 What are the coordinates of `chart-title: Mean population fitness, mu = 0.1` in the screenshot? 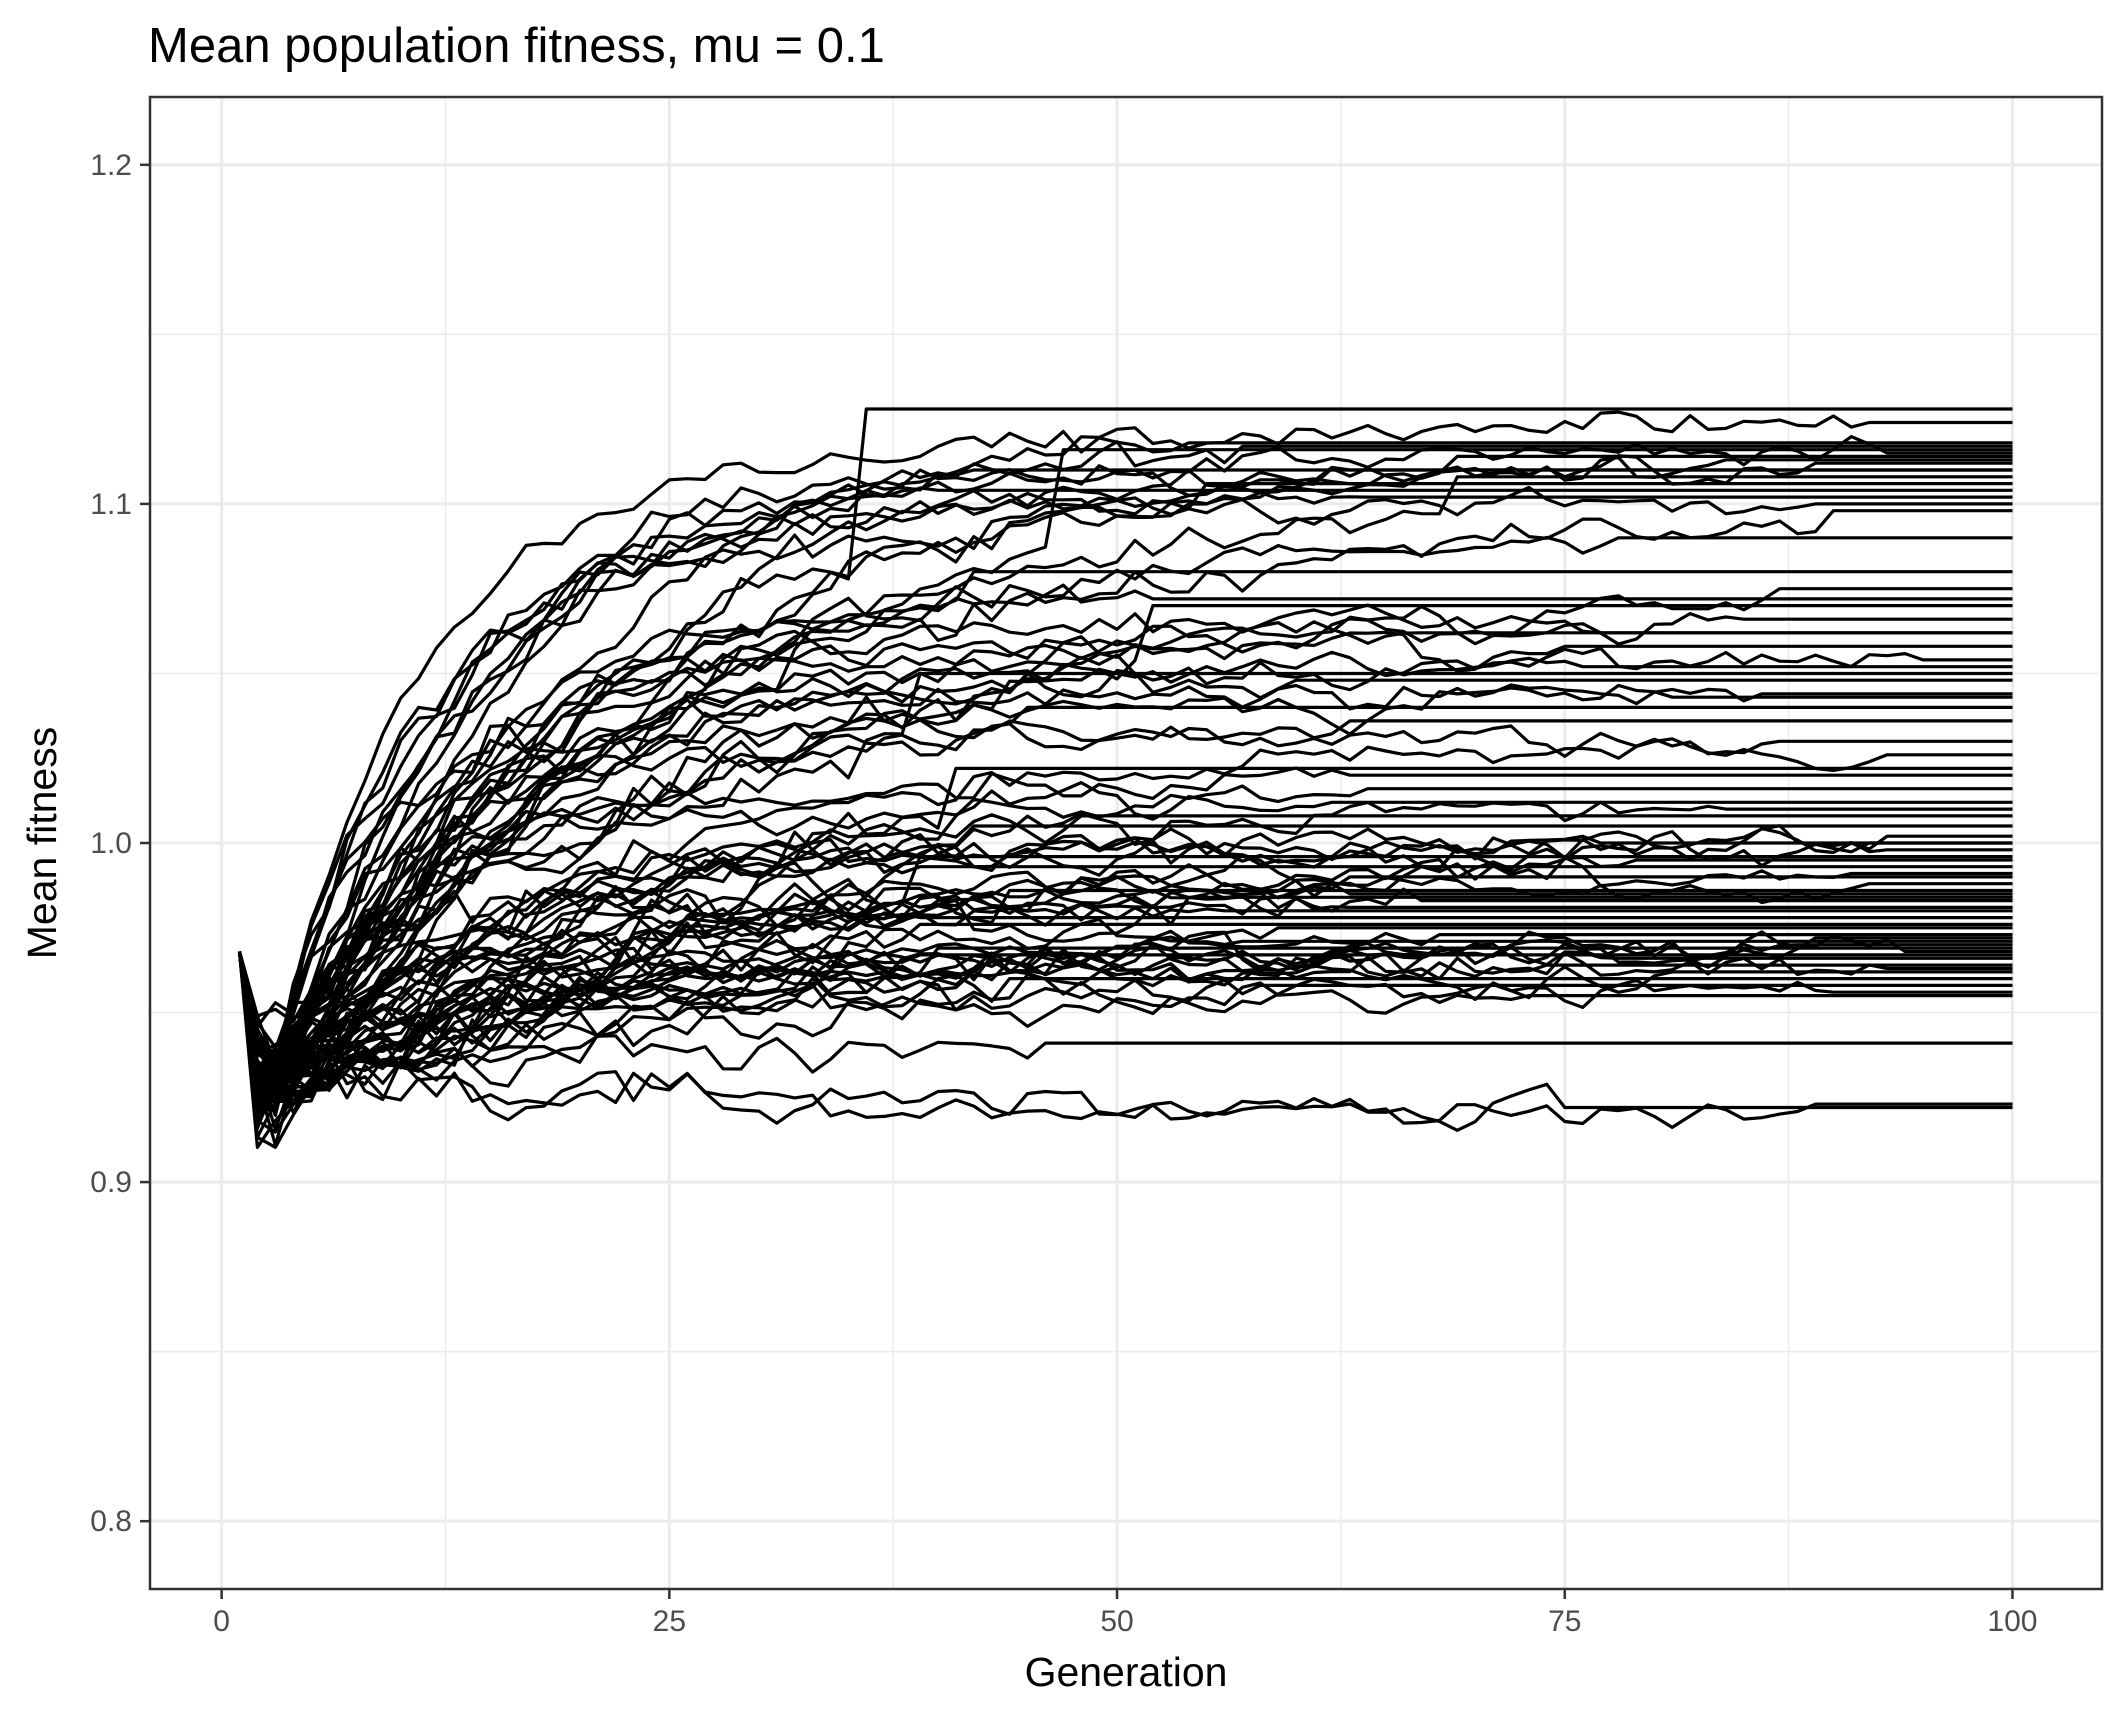 It's located at (516, 46).